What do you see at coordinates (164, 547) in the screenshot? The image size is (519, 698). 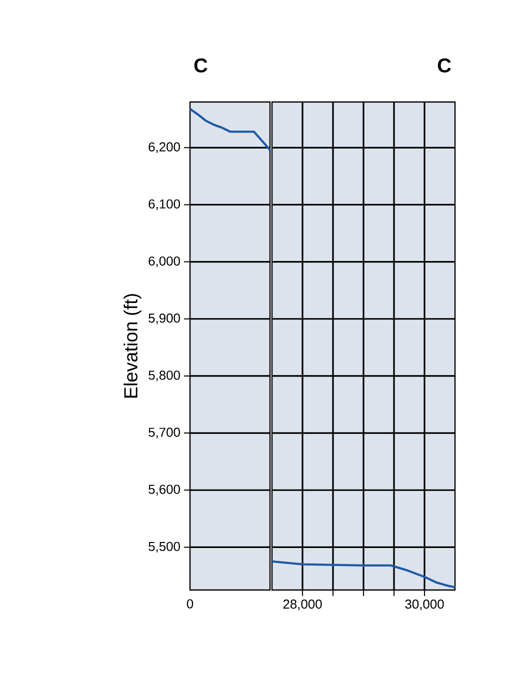 I see `y-tick-label: 5,500` at bounding box center [164, 547].